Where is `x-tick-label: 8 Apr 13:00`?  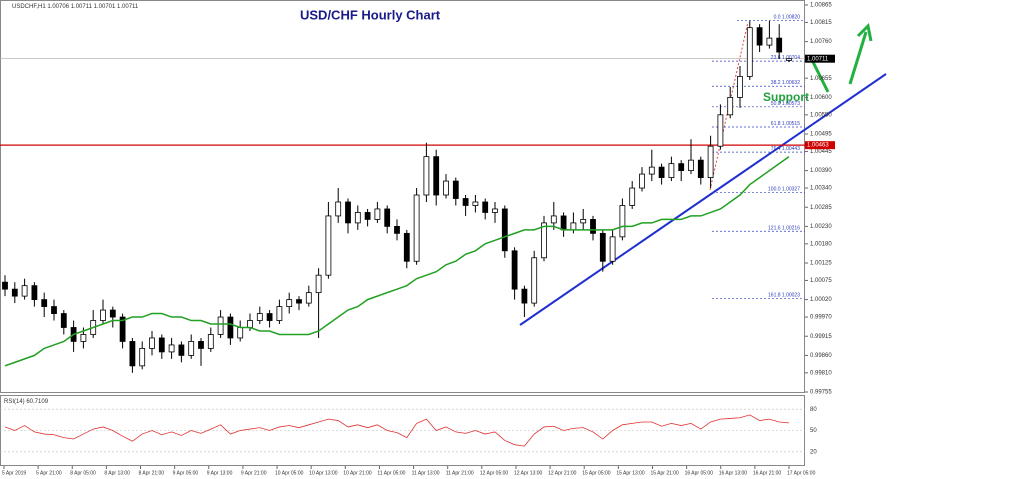 x-tick-label: 8 Apr 13:00 is located at coordinates (117, 473).